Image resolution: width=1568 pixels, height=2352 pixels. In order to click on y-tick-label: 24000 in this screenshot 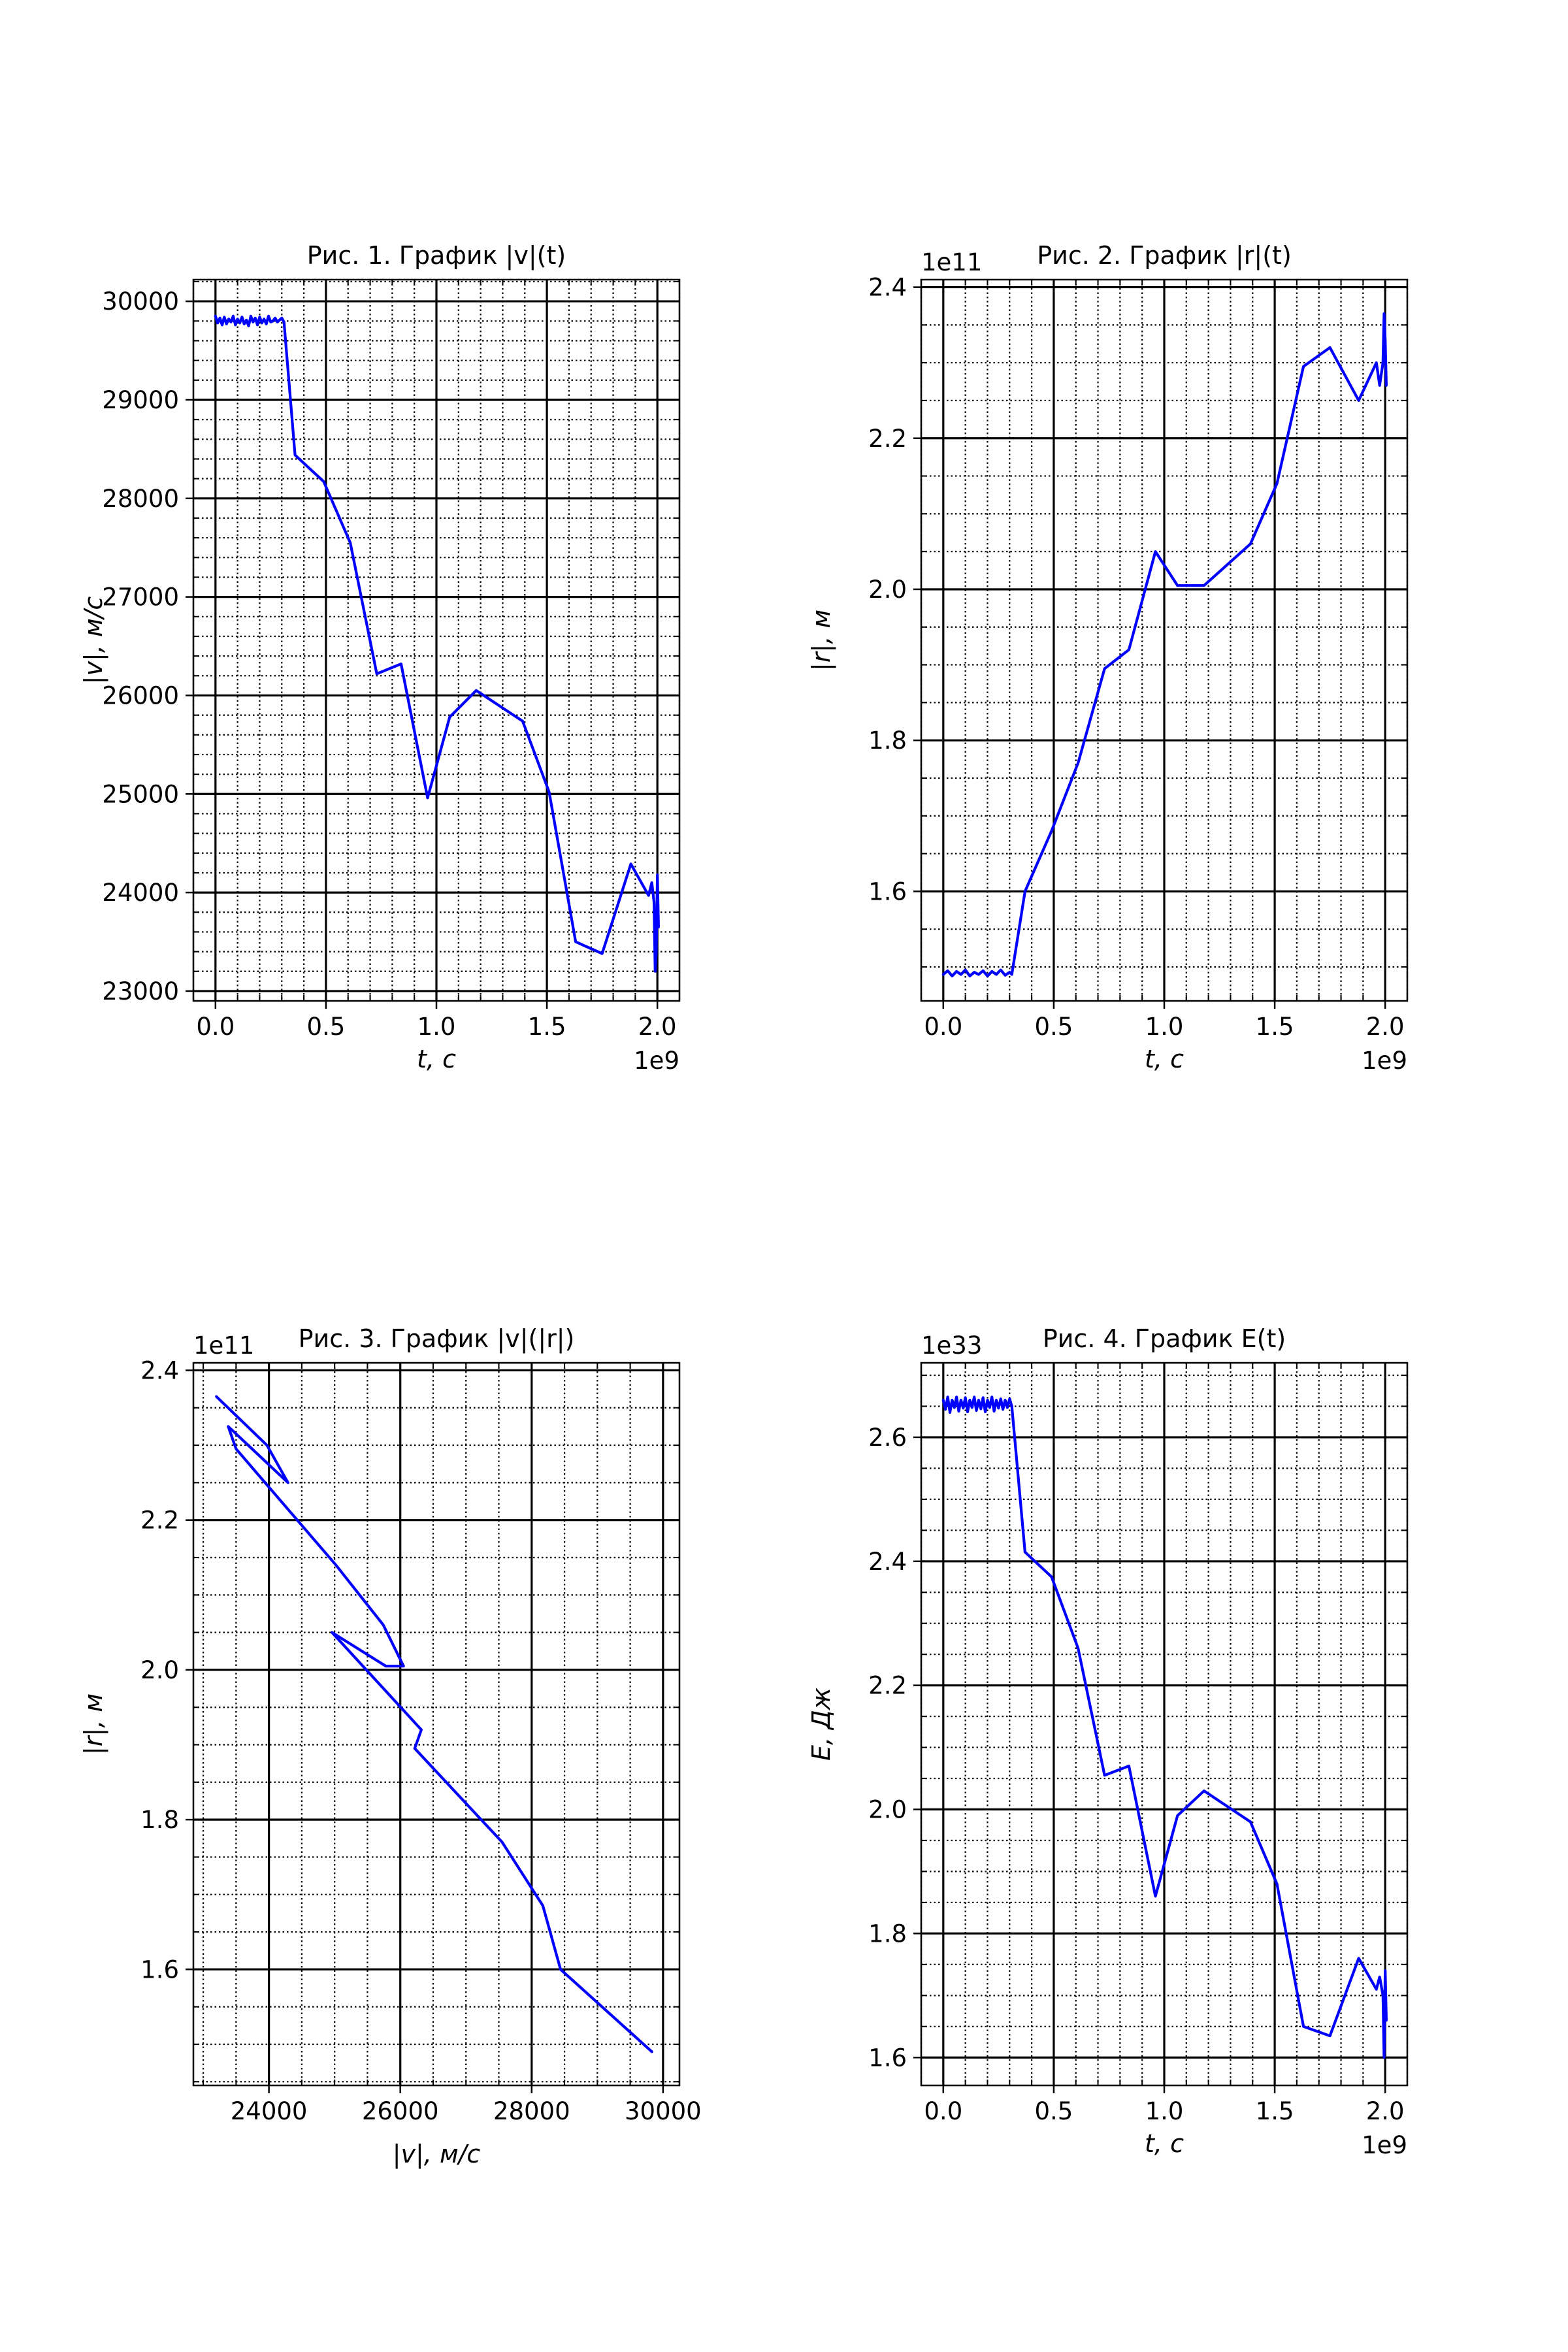, I will do `click(140, 893)`.